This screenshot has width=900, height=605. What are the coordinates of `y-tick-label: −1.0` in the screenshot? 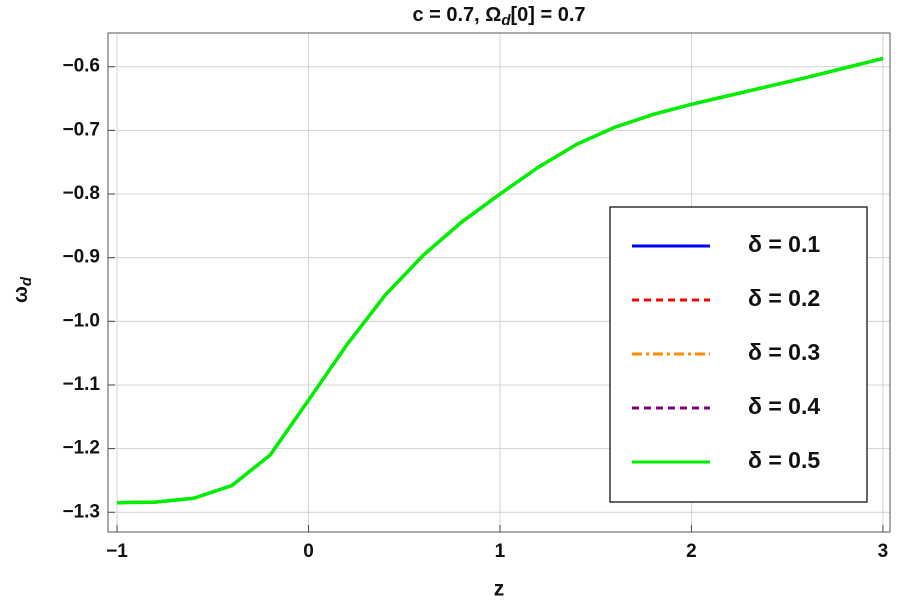 It's located at (81, 320).